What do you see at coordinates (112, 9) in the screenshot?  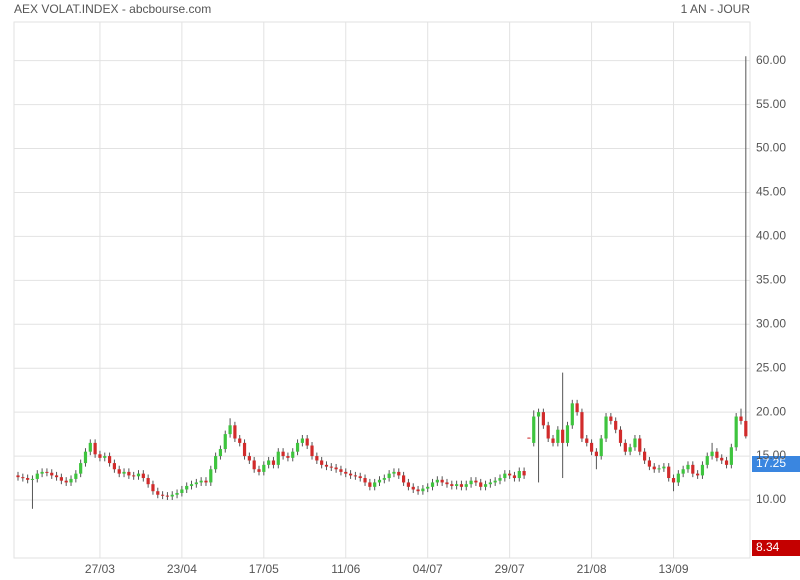 I see `chart-title: AEX VOLAT.INDEX - abcbourse.com` at bounding box center [112, 9].